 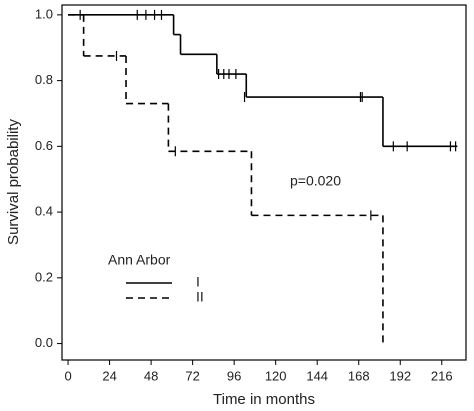 I want to click on y-axis-label: Survival probability, so click(x=13, y=182).